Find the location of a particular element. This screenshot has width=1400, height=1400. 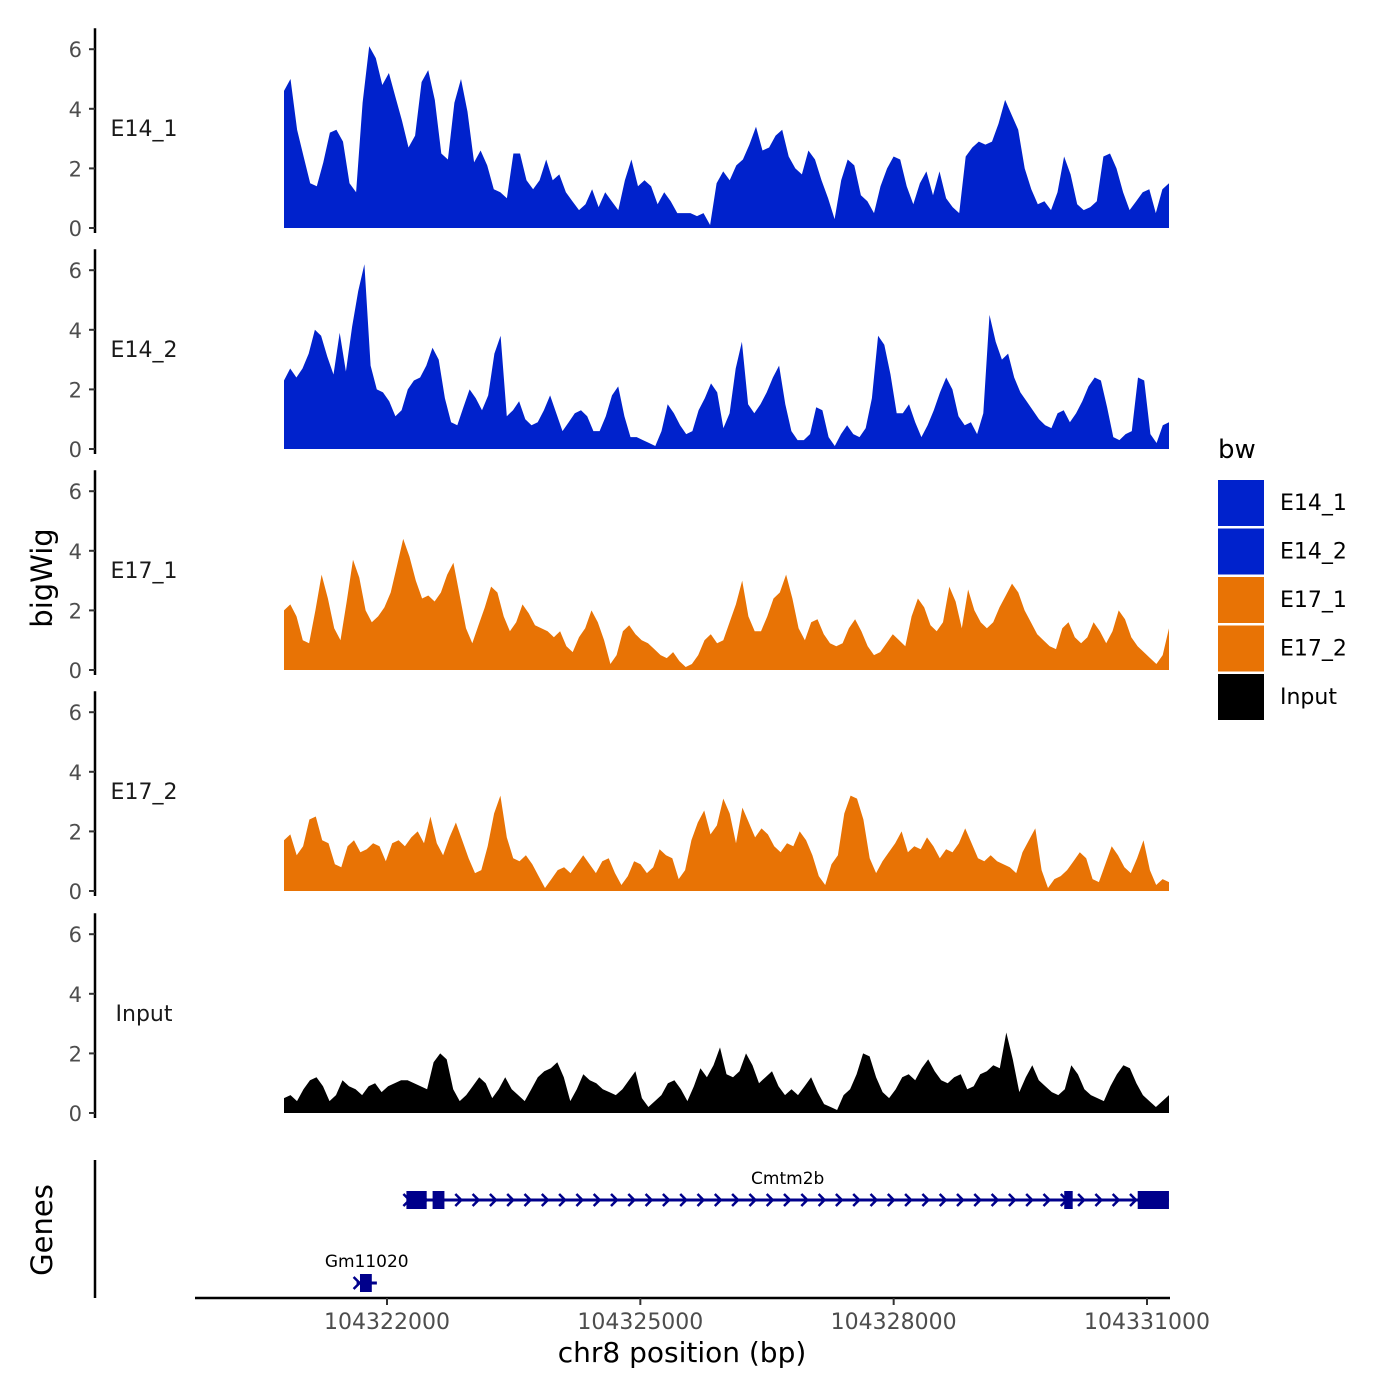

gene-label-cmtm2b: Cmtm2b is located at coordinates (787, 1179).